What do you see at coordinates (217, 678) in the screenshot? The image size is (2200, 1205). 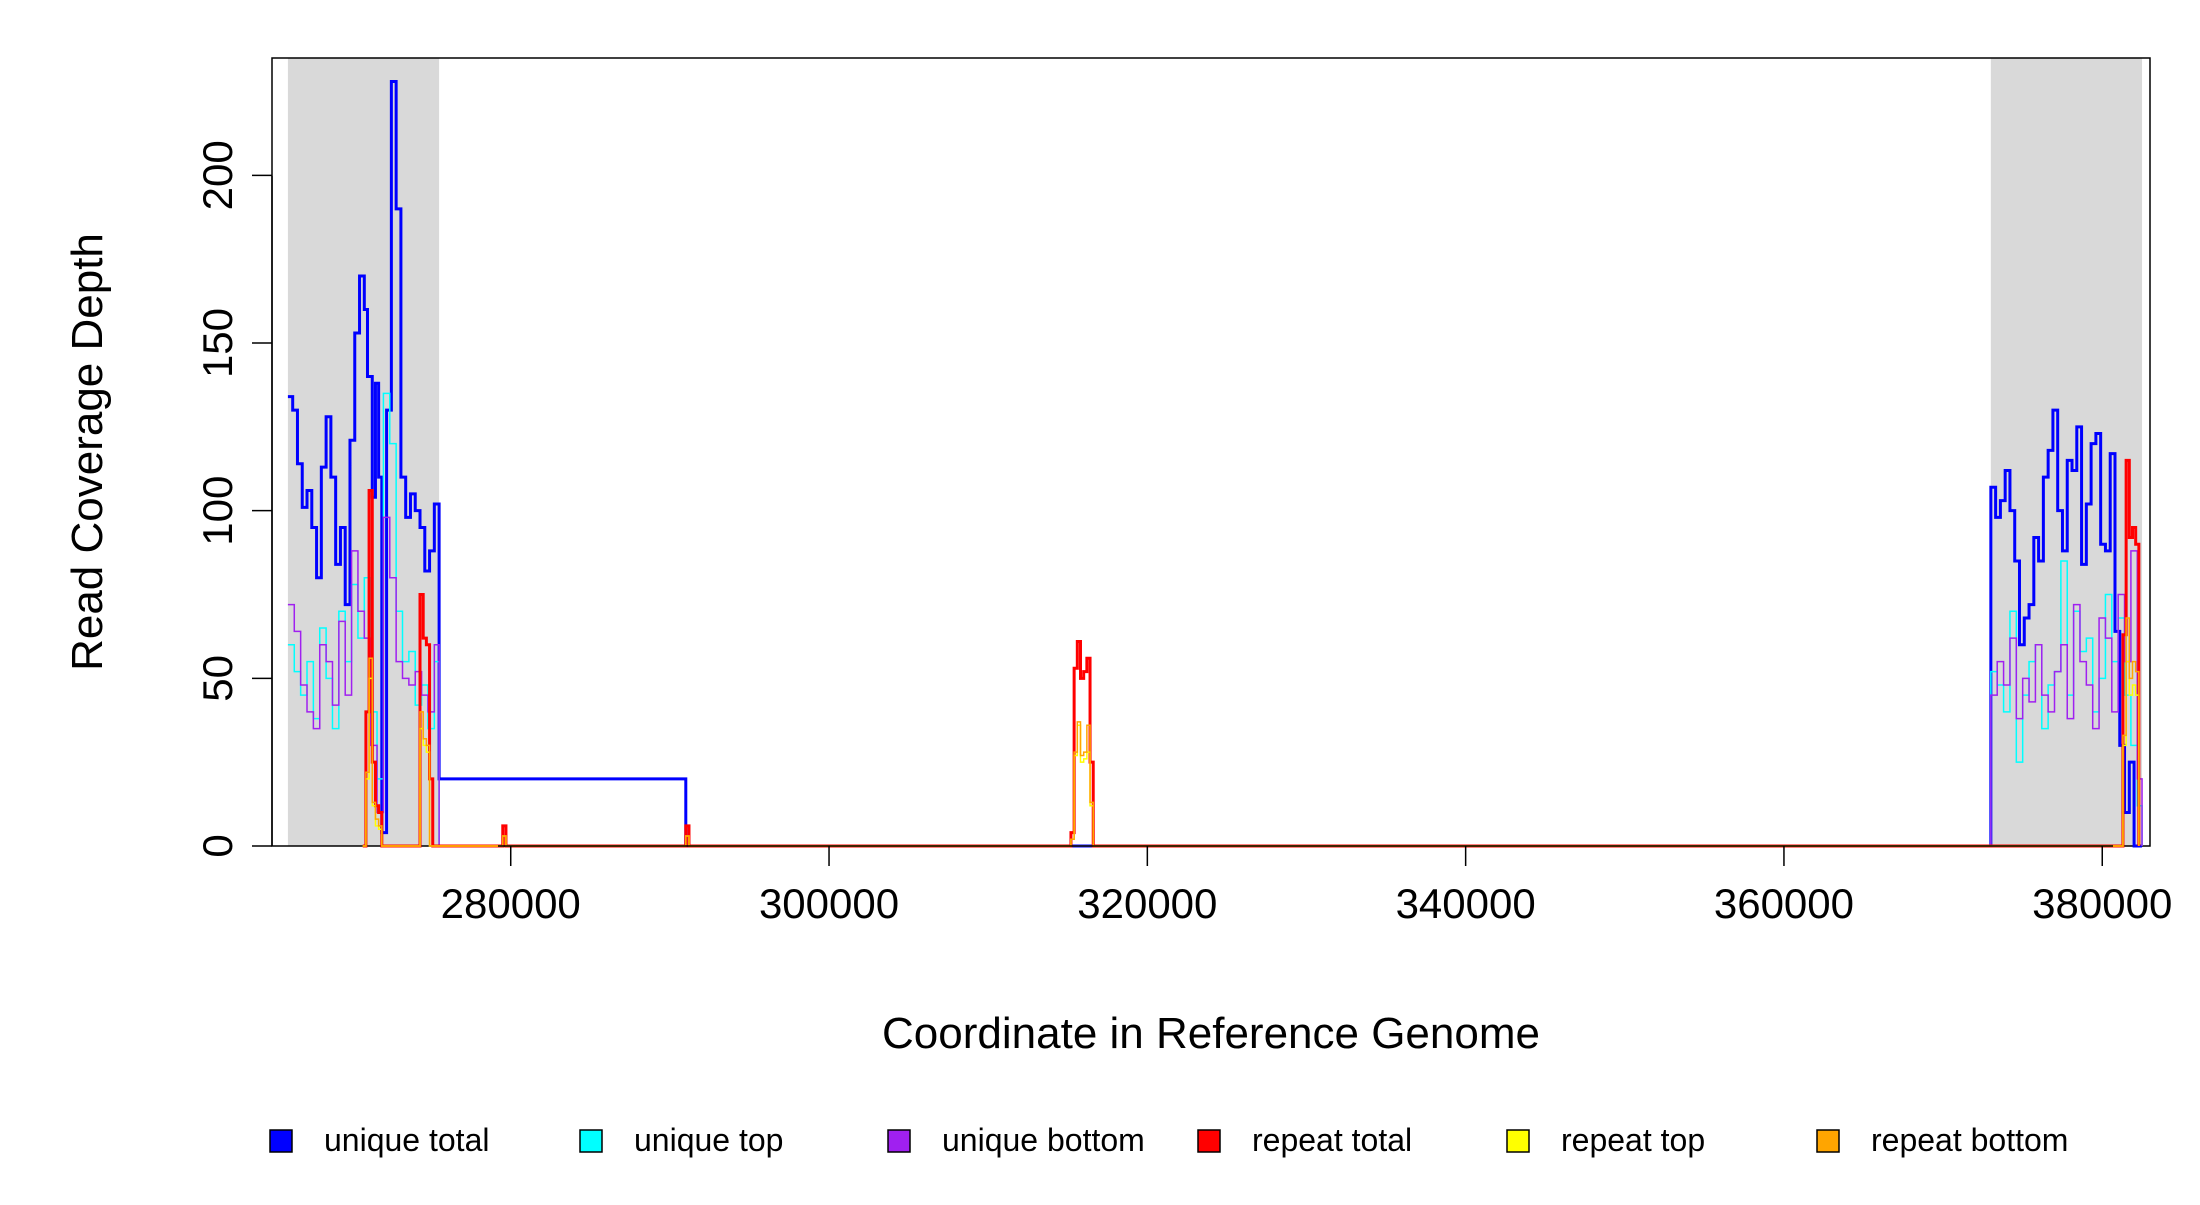 I see `y-tick-label-2: 50` at bounding box center [217, 678].